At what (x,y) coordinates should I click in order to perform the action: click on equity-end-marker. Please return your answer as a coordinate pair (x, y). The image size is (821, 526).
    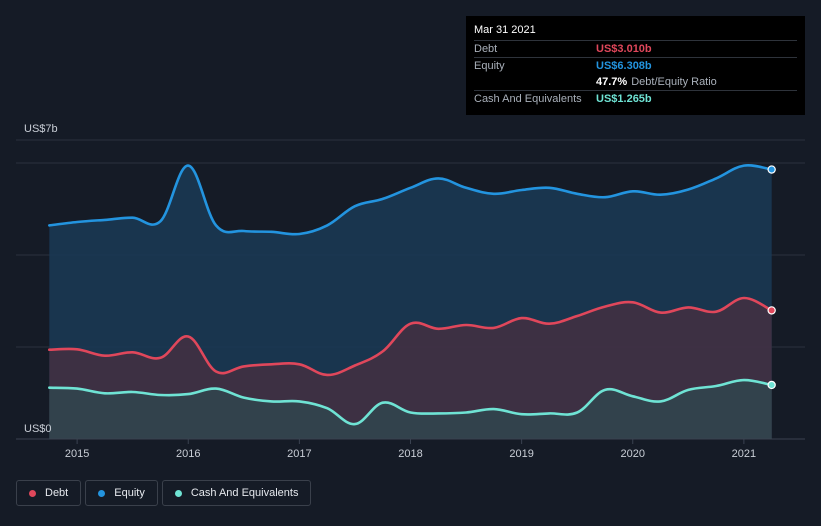
    Looking at the image, I should click on (771, 169).